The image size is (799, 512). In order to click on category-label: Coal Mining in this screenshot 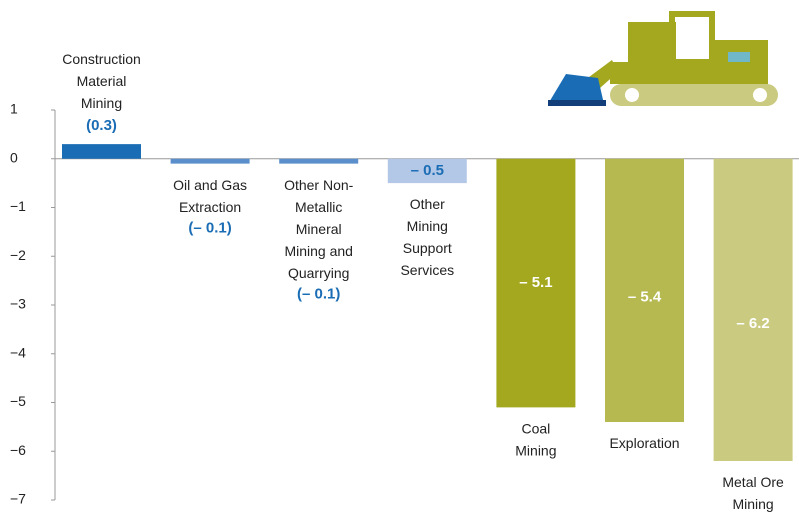, I will do `click(535, 439)`.